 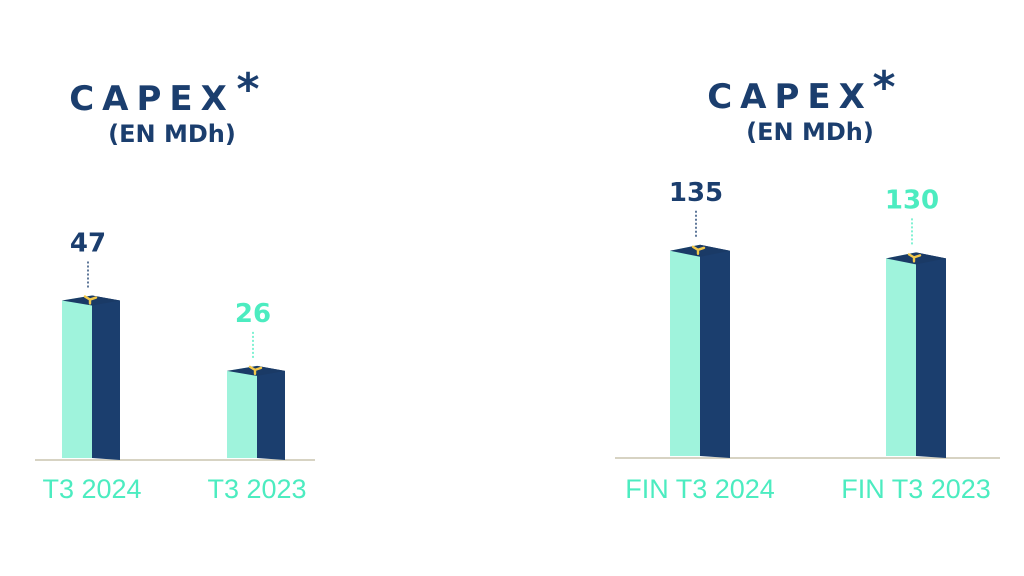 What do you see at coordinates (91, 489) in the screenshot?
I see `category-label: T3 2024` at bounding box center [91, 489].